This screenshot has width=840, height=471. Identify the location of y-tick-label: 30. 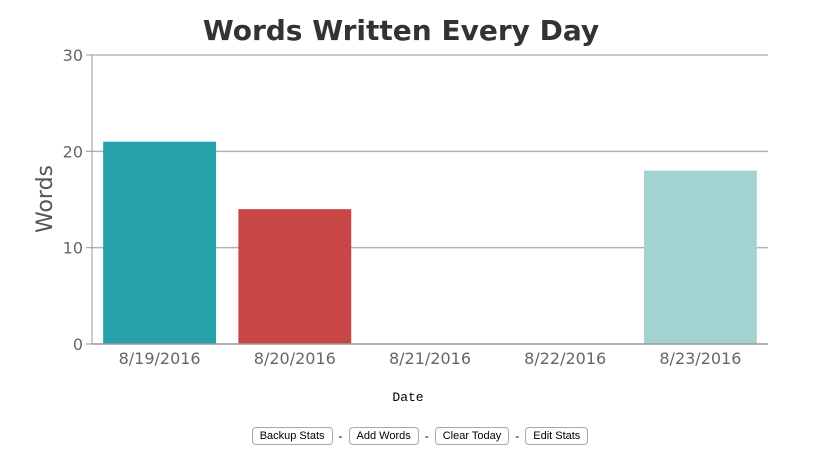
(73, 55).